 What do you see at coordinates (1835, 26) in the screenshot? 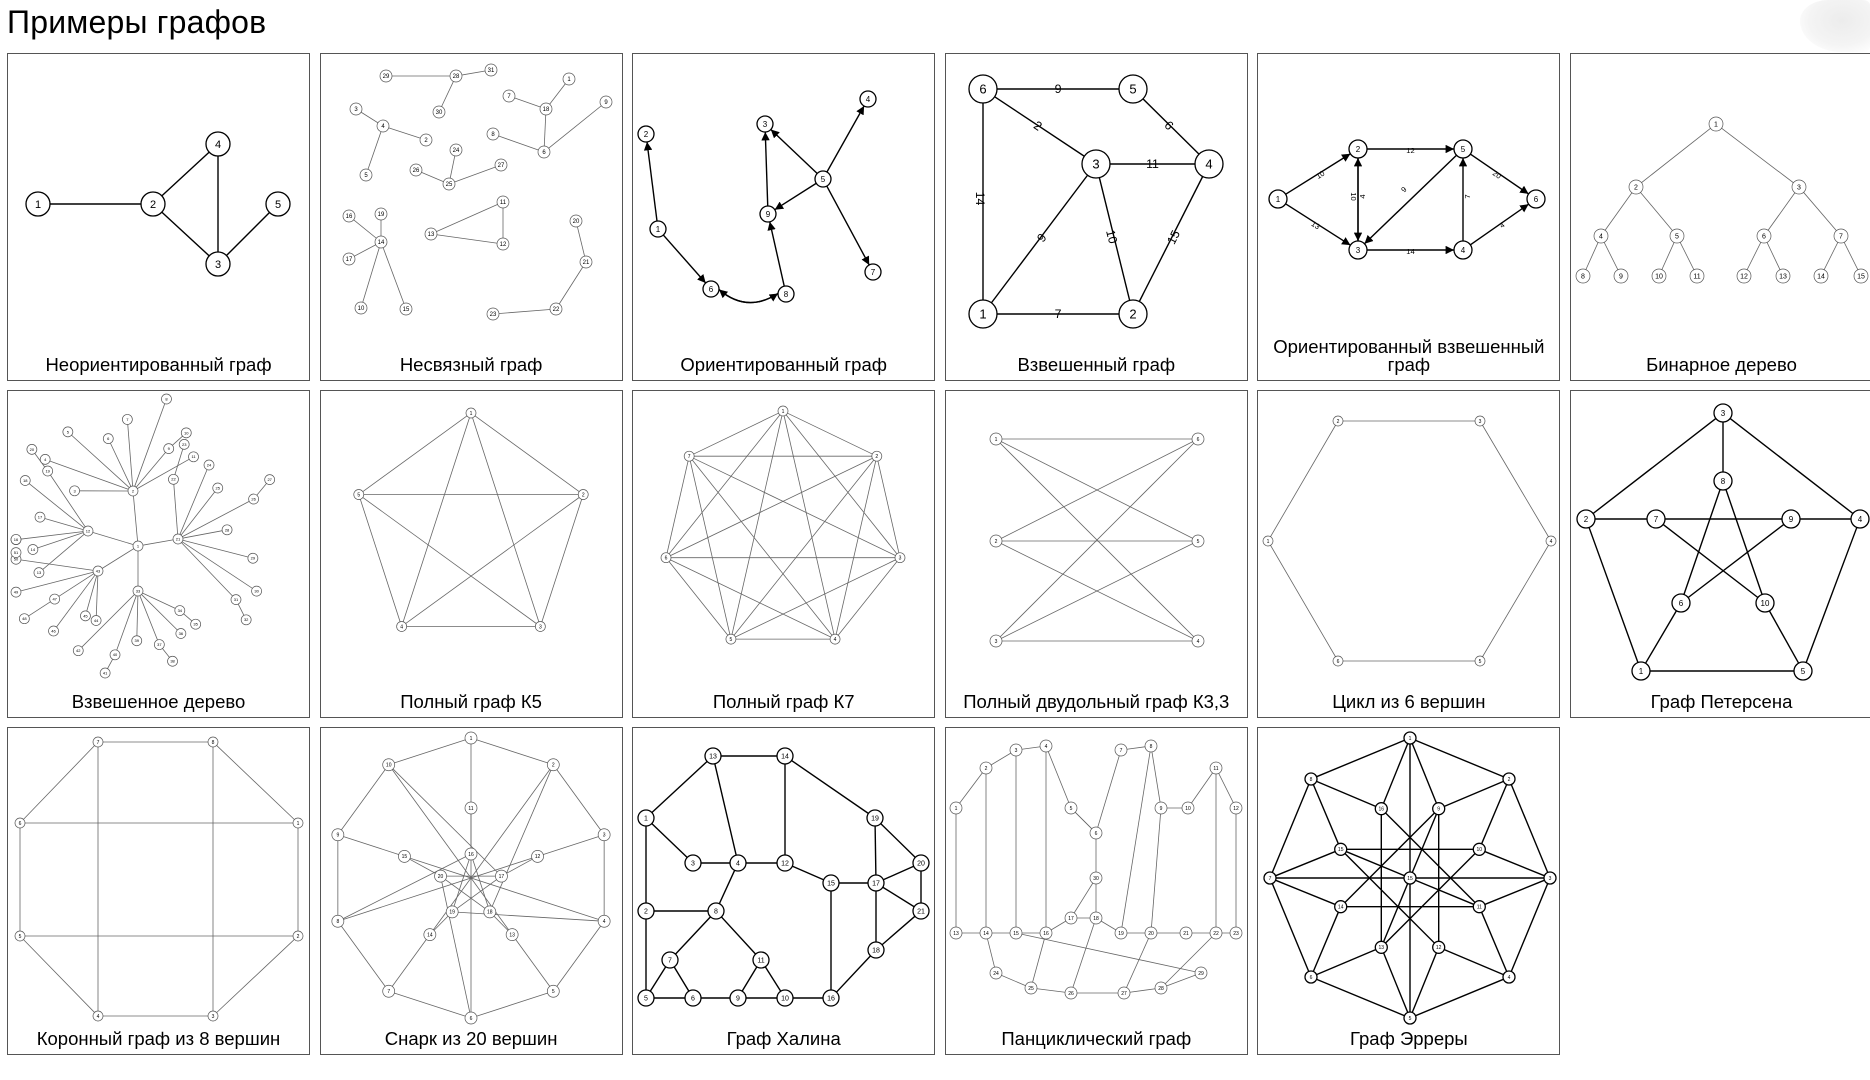
I see `corner-decoration` at bounding box center [1835, 26].